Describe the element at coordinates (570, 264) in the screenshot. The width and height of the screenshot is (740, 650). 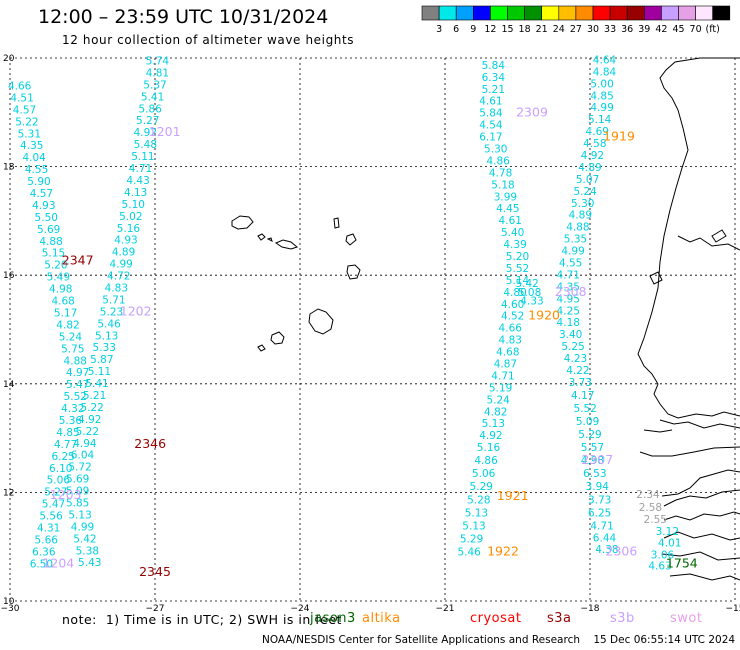
I see `wave-height-value: 4.55` at that location.